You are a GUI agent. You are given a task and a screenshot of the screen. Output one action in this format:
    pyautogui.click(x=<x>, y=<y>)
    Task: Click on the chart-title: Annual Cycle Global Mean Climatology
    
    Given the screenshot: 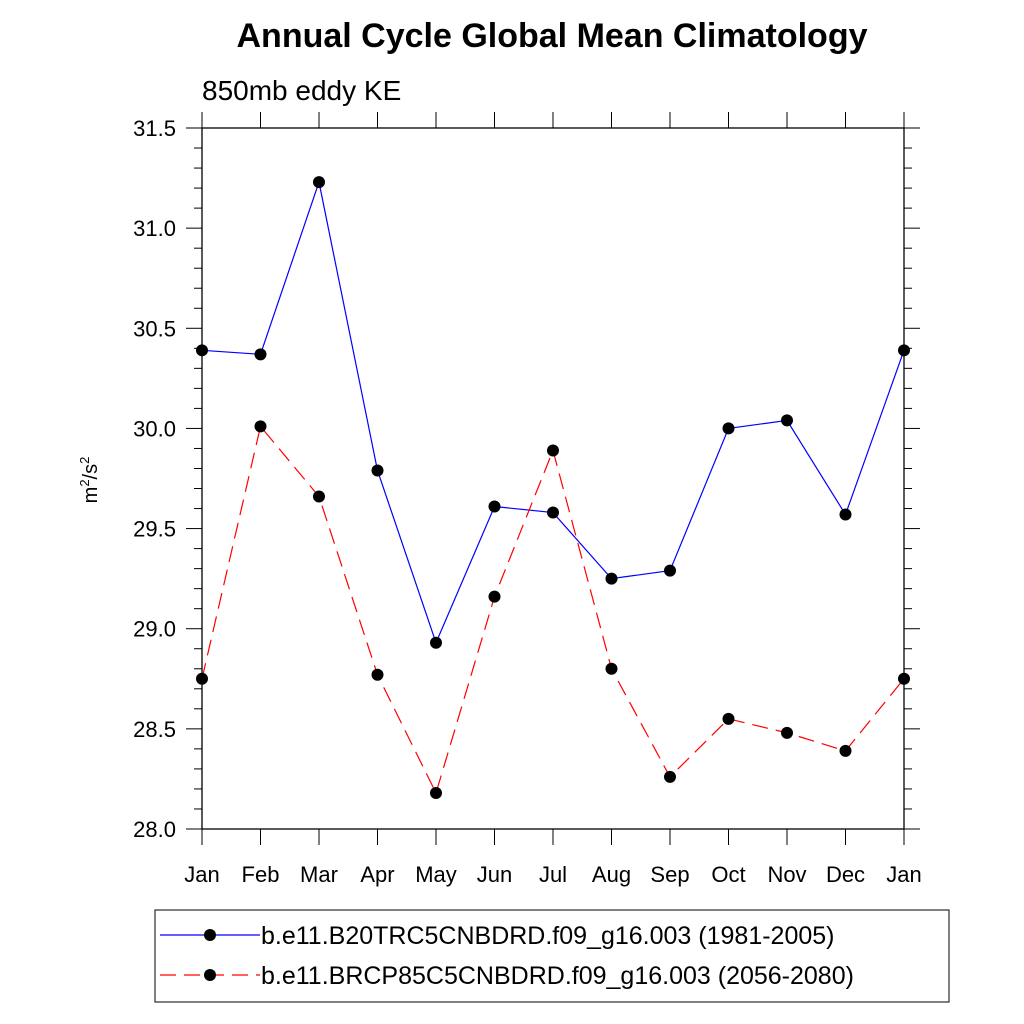 What is the action you would take?
    pyautogui.click(x=552, y=36)
    